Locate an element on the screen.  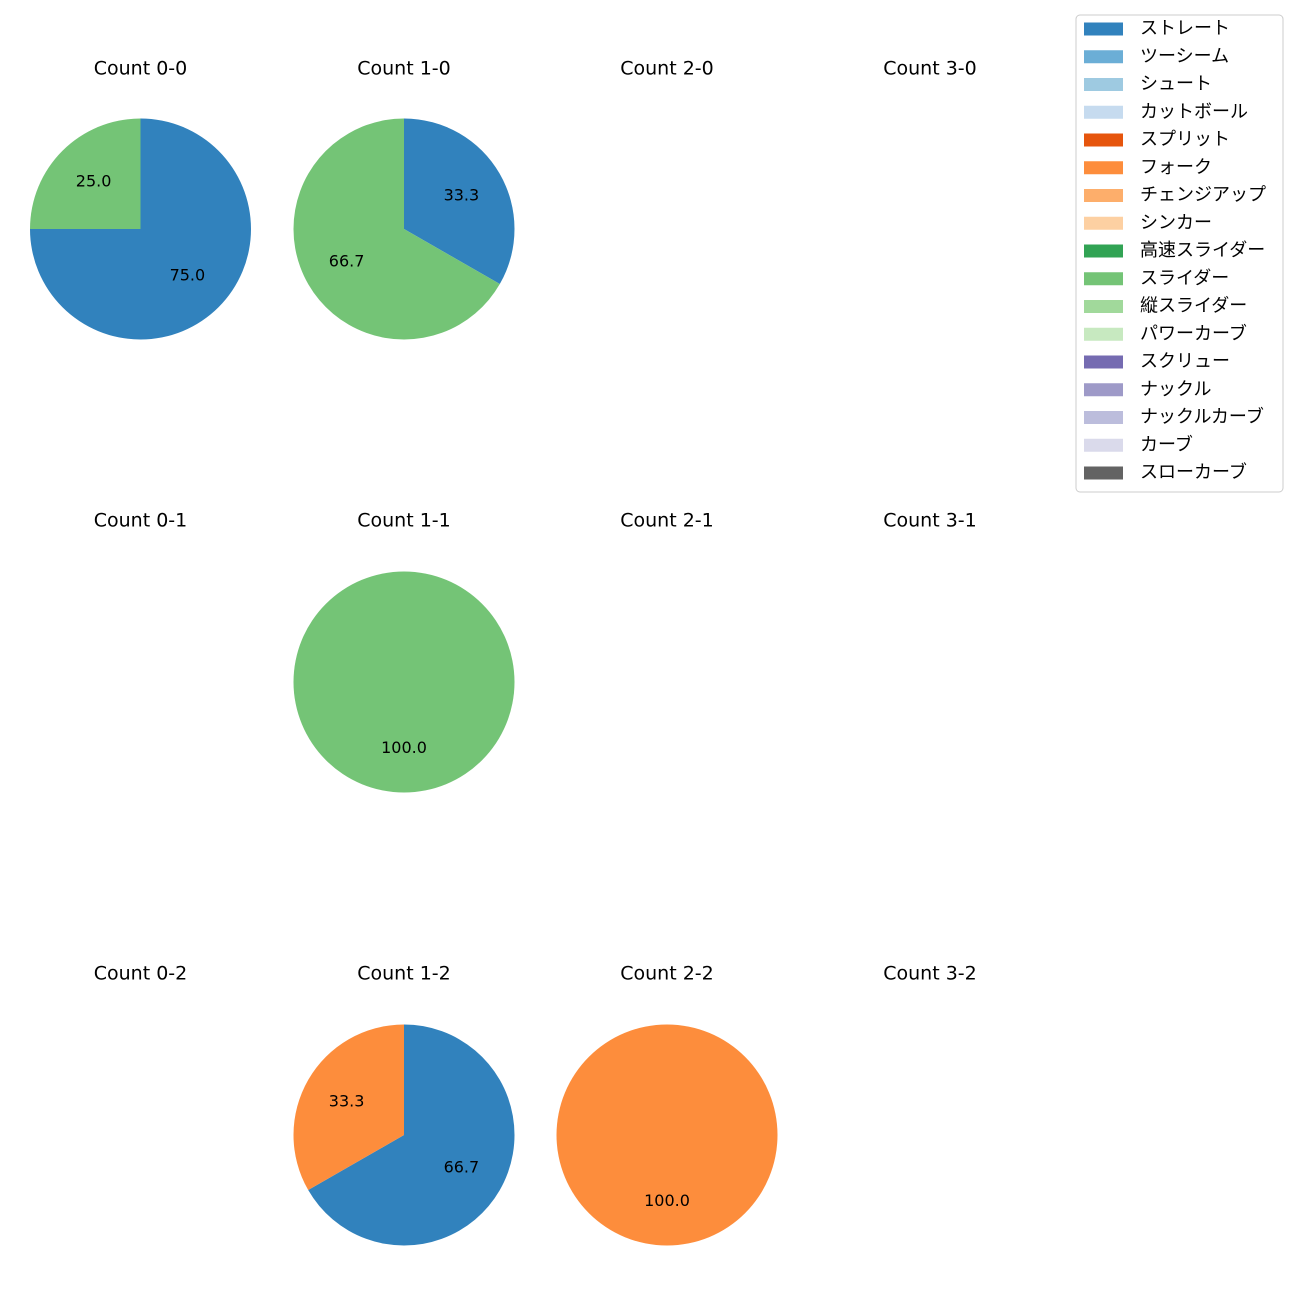
legend-item: 高速スライダー is located at coordinates (1174, 250).